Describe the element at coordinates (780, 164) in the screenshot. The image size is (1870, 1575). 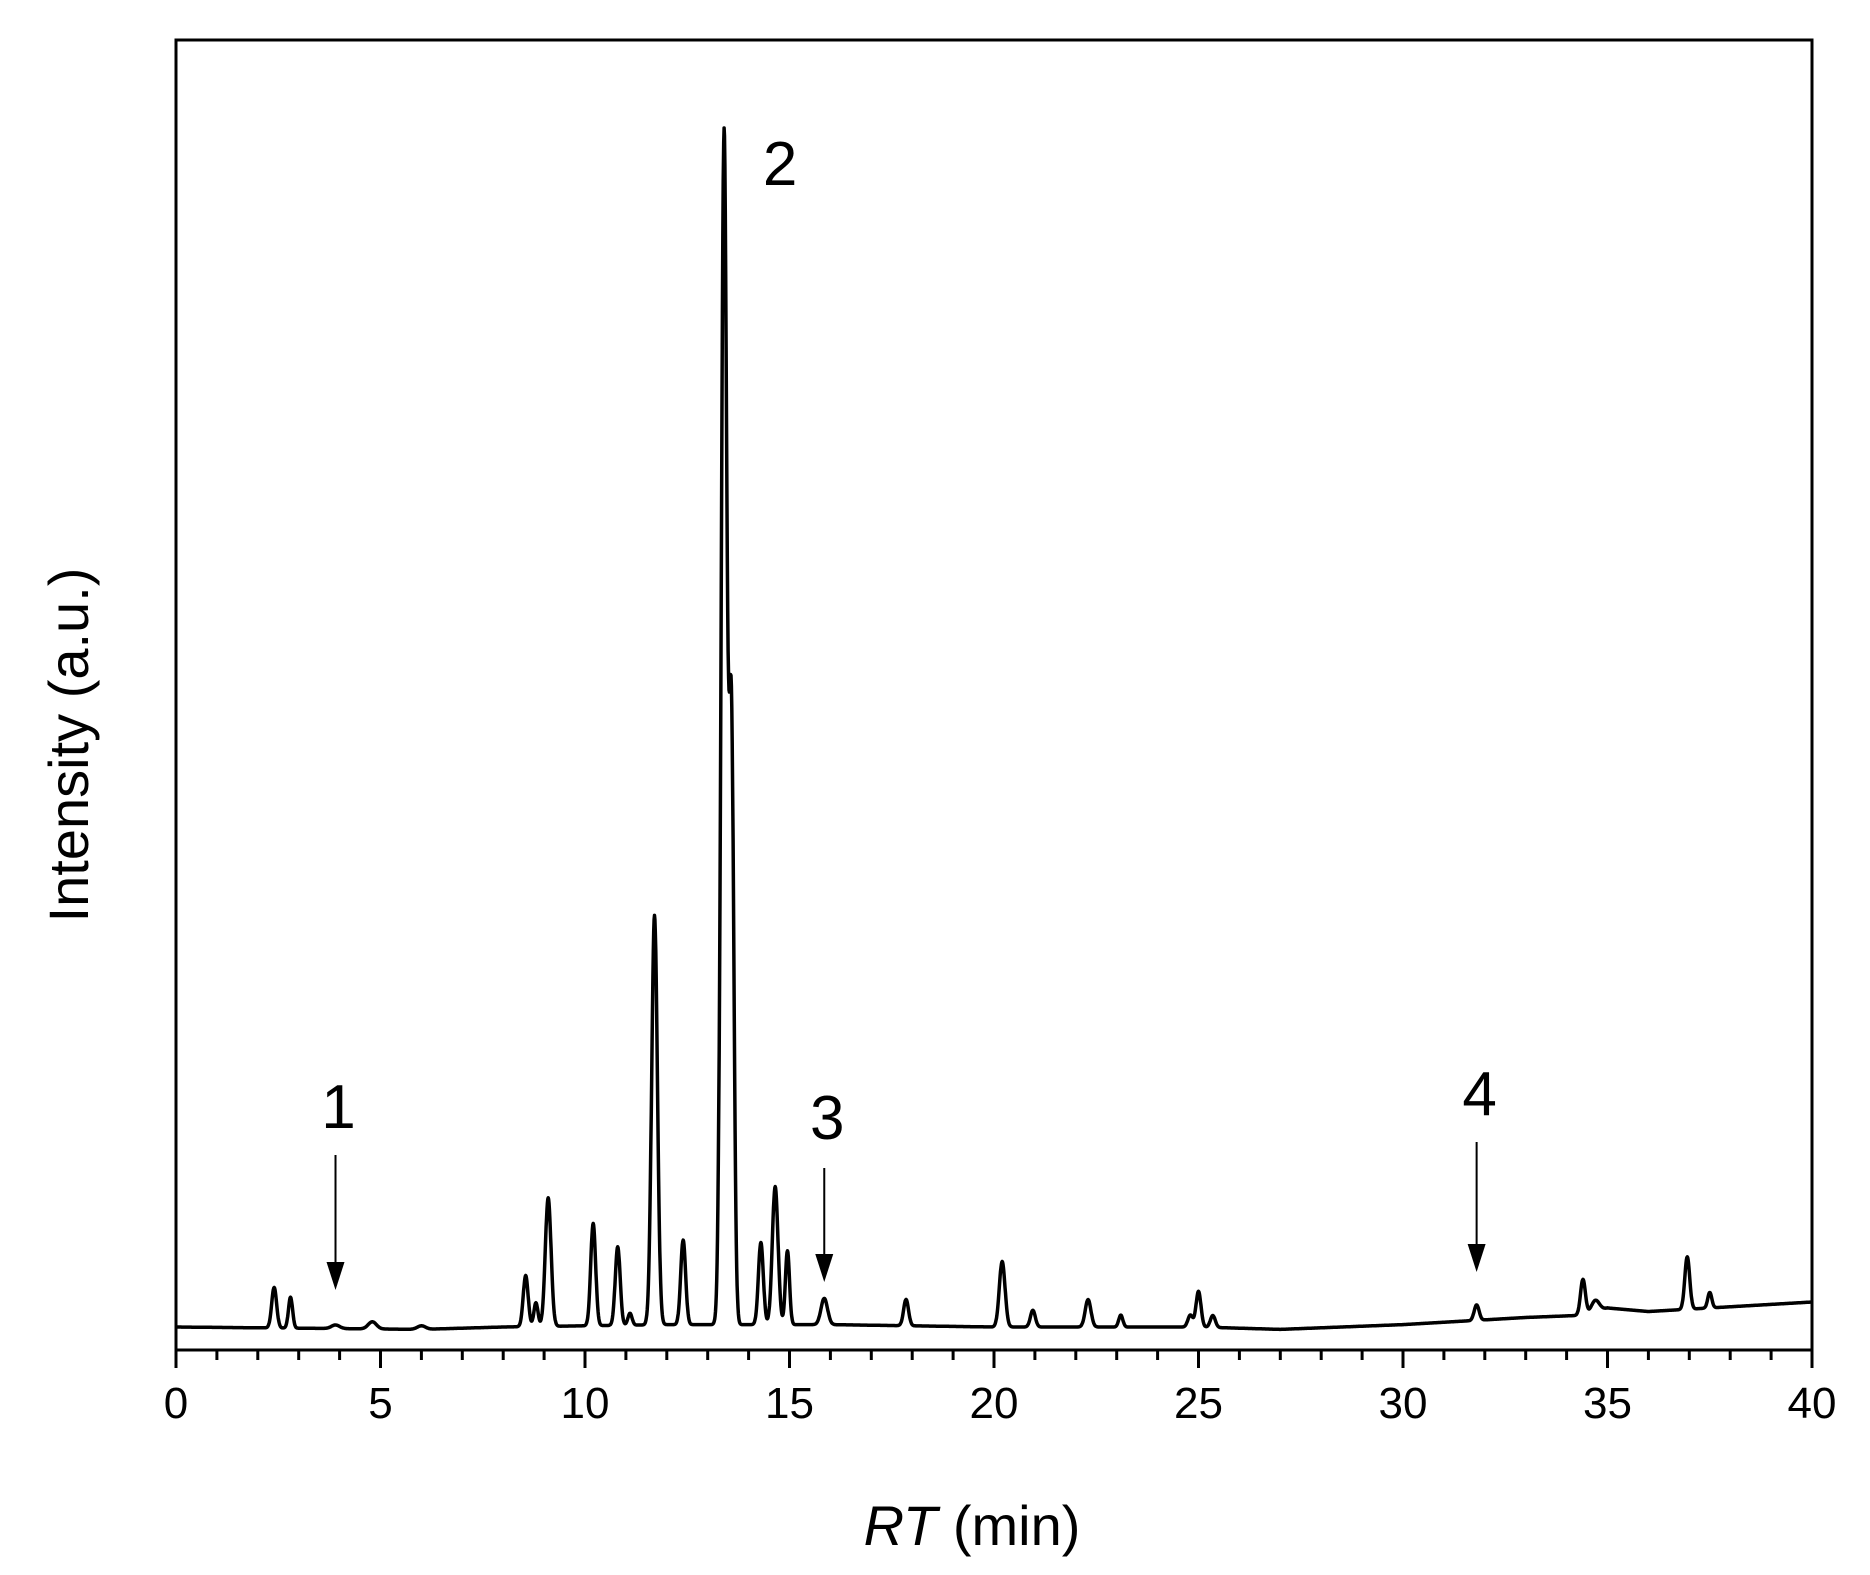
I see `peak-label-2: 2` at that location.